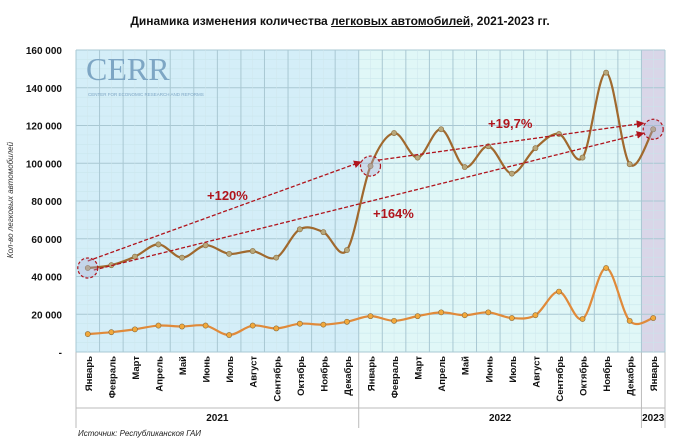 Image resolution: width=680 pixels, height=446 pixels. Describe the element at coordinates (231, 21) in the screenshot. I see `title-prefix: Динамика изменения количества` at that location.